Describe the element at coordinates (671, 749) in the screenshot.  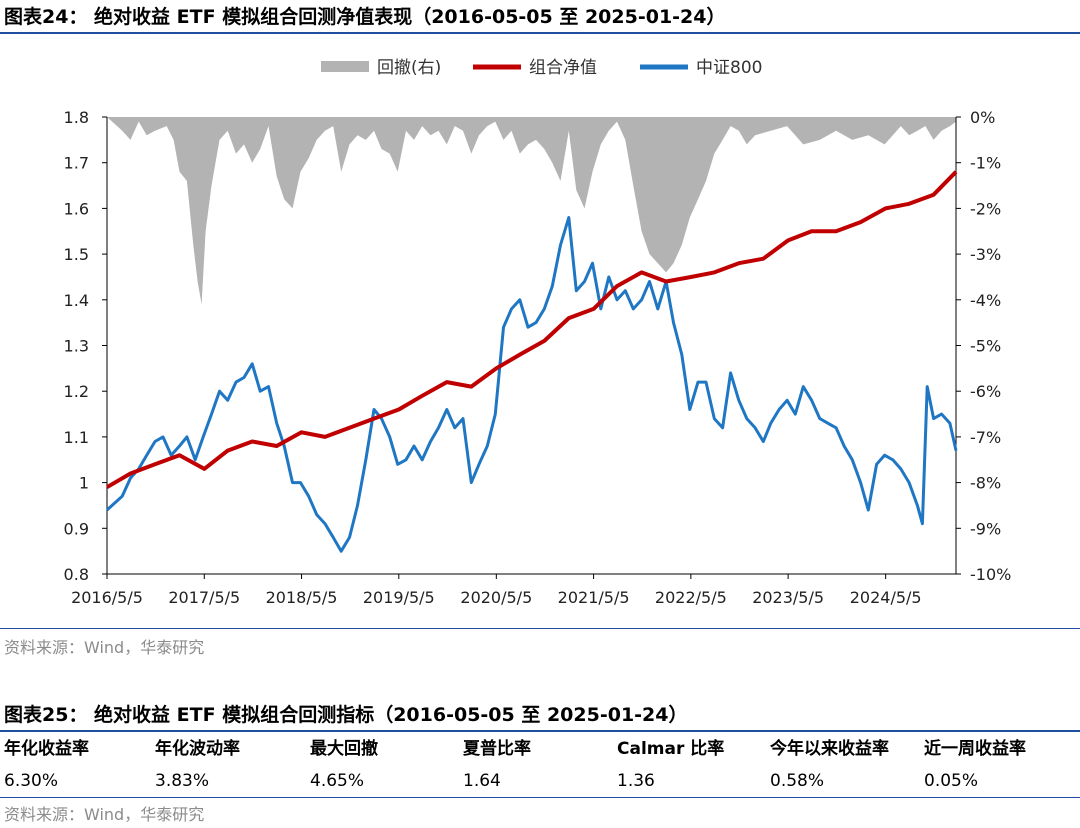
I see `header-calmar: Calmar 比率` at that location.